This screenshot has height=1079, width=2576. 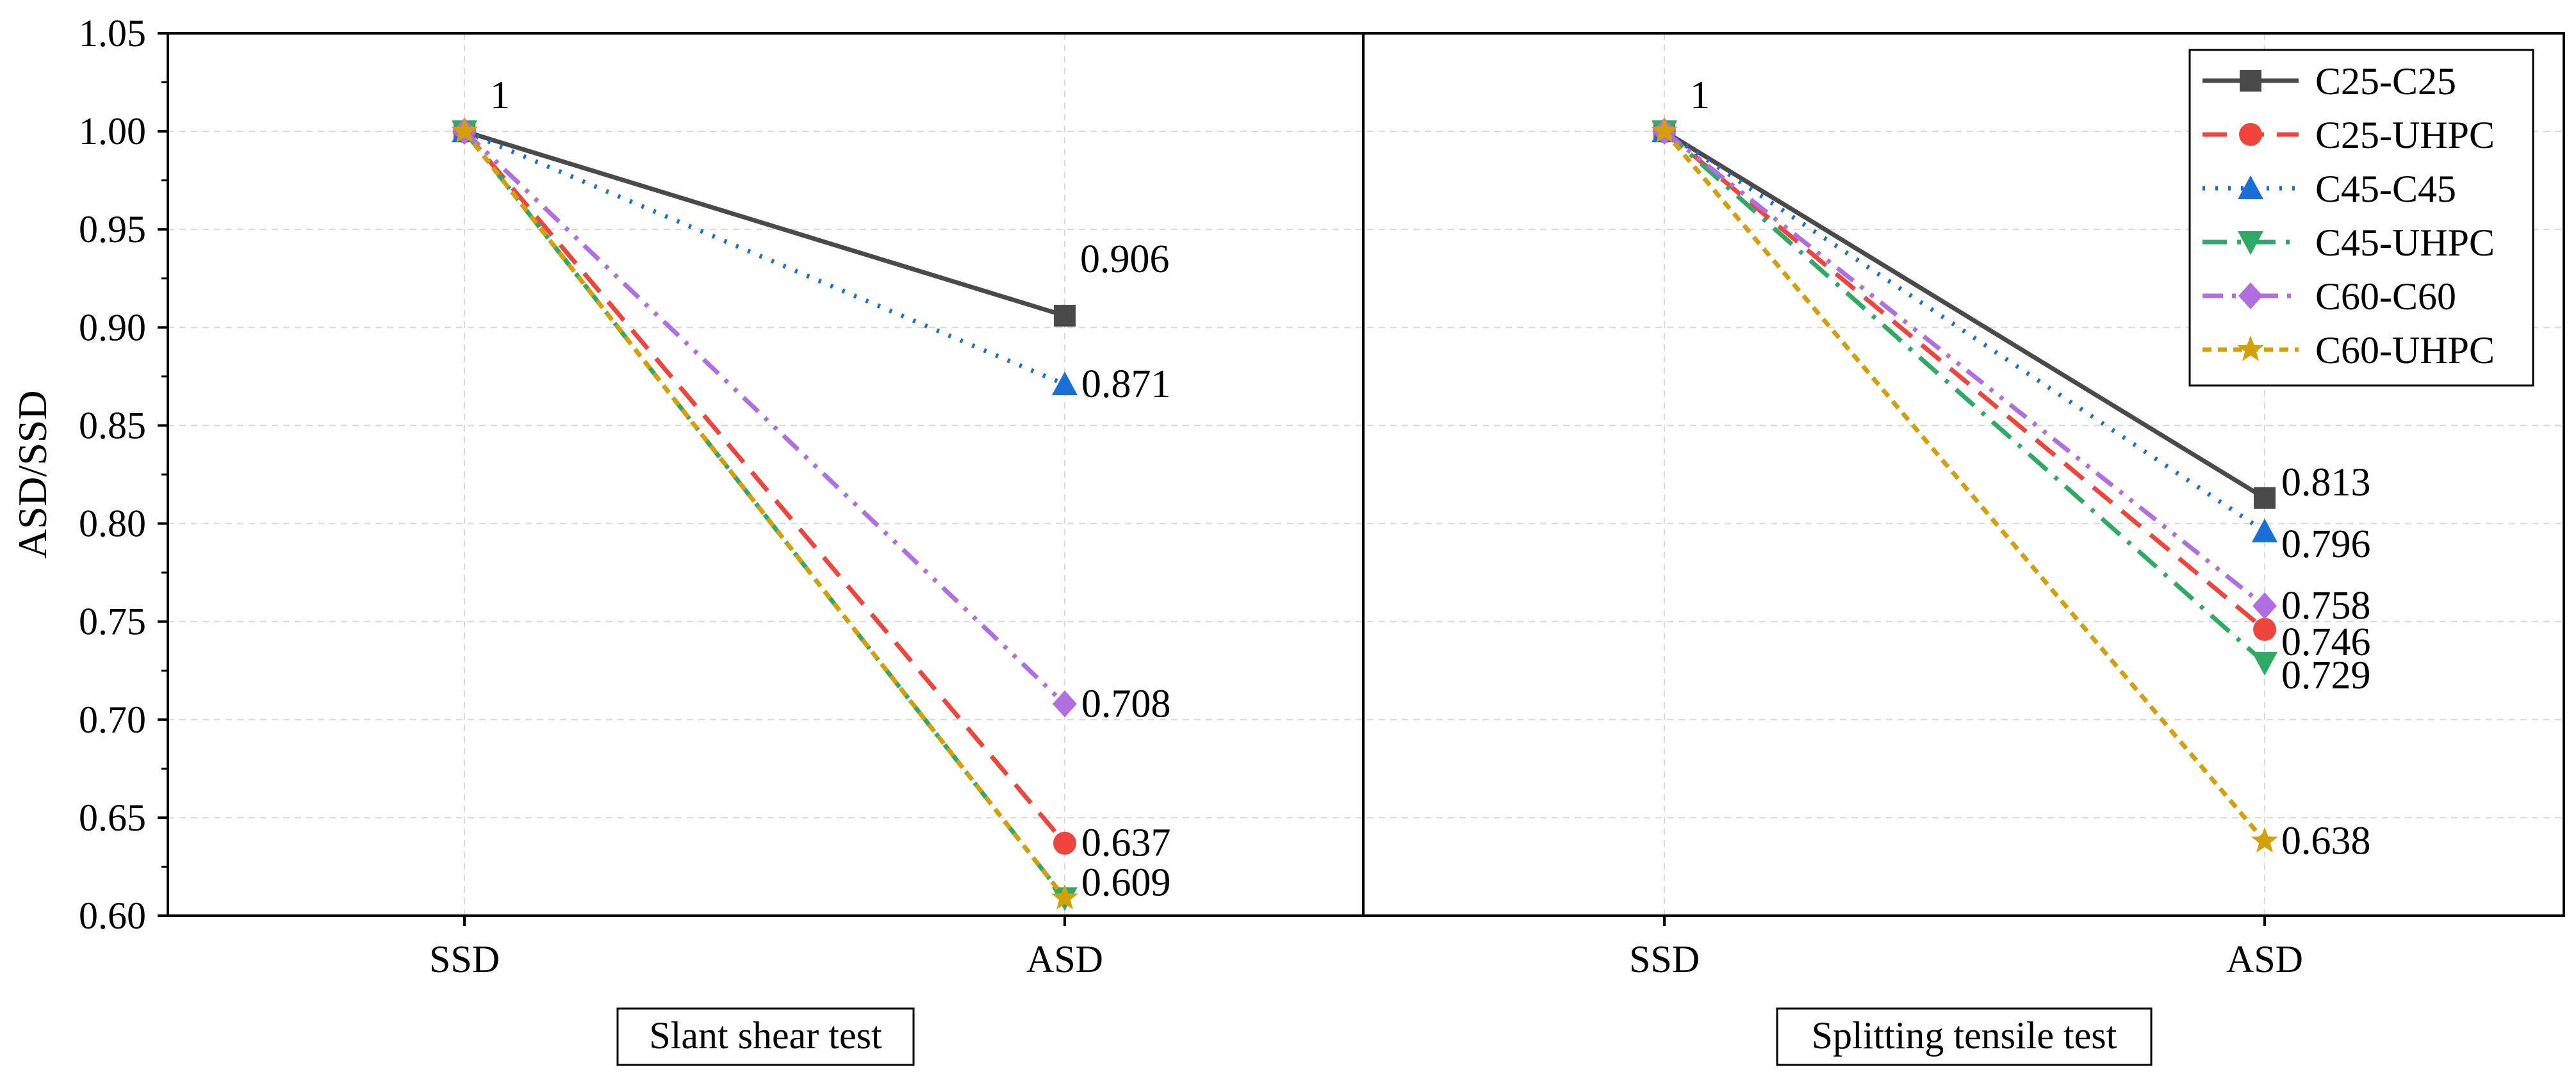 I want to click on panel-2-data-label: 0.729, so click(x=2326, y=675).